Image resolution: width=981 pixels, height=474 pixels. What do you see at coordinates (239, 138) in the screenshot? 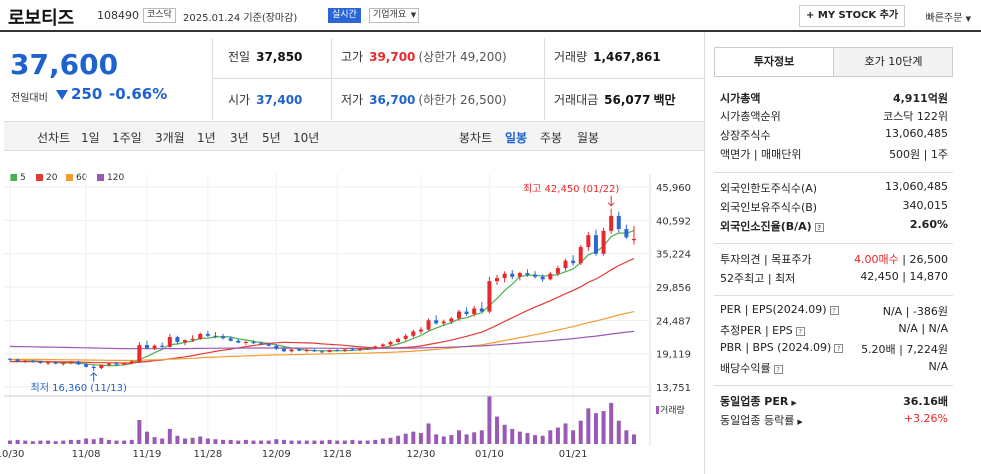
I see `period-3y: 3년` at bounding box center [239, 138].